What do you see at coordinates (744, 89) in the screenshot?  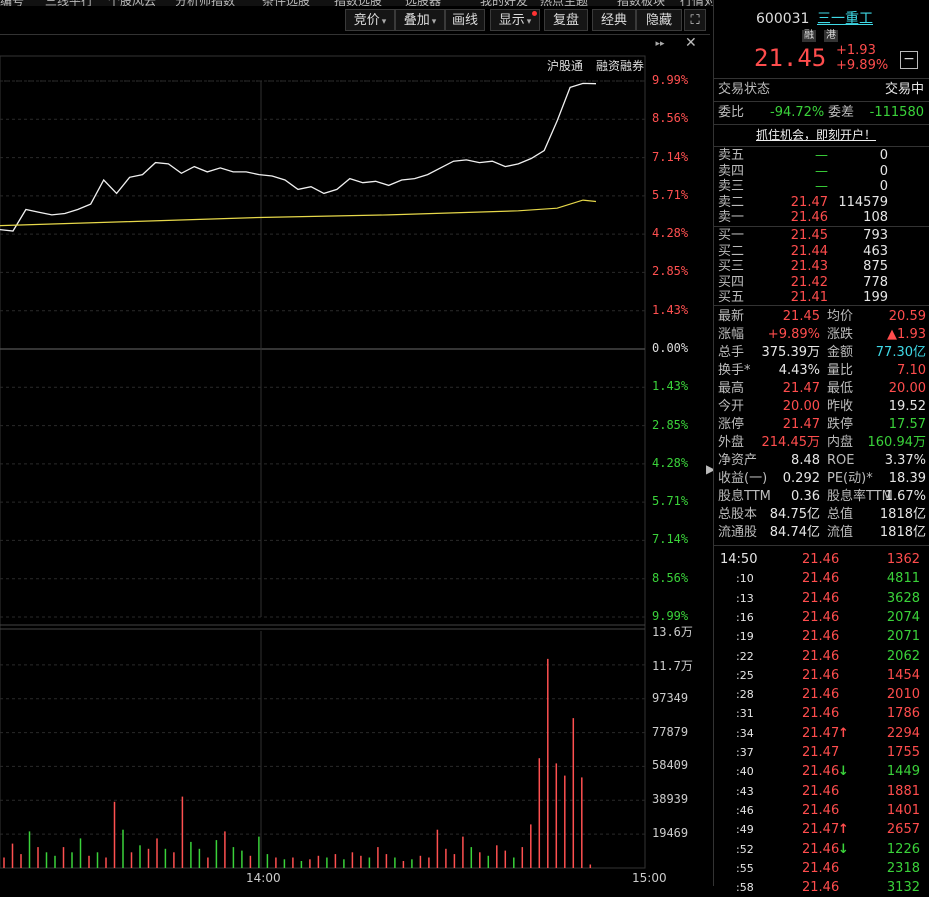 I see `status-label: 交易状态` at bounding box center [744, 89].